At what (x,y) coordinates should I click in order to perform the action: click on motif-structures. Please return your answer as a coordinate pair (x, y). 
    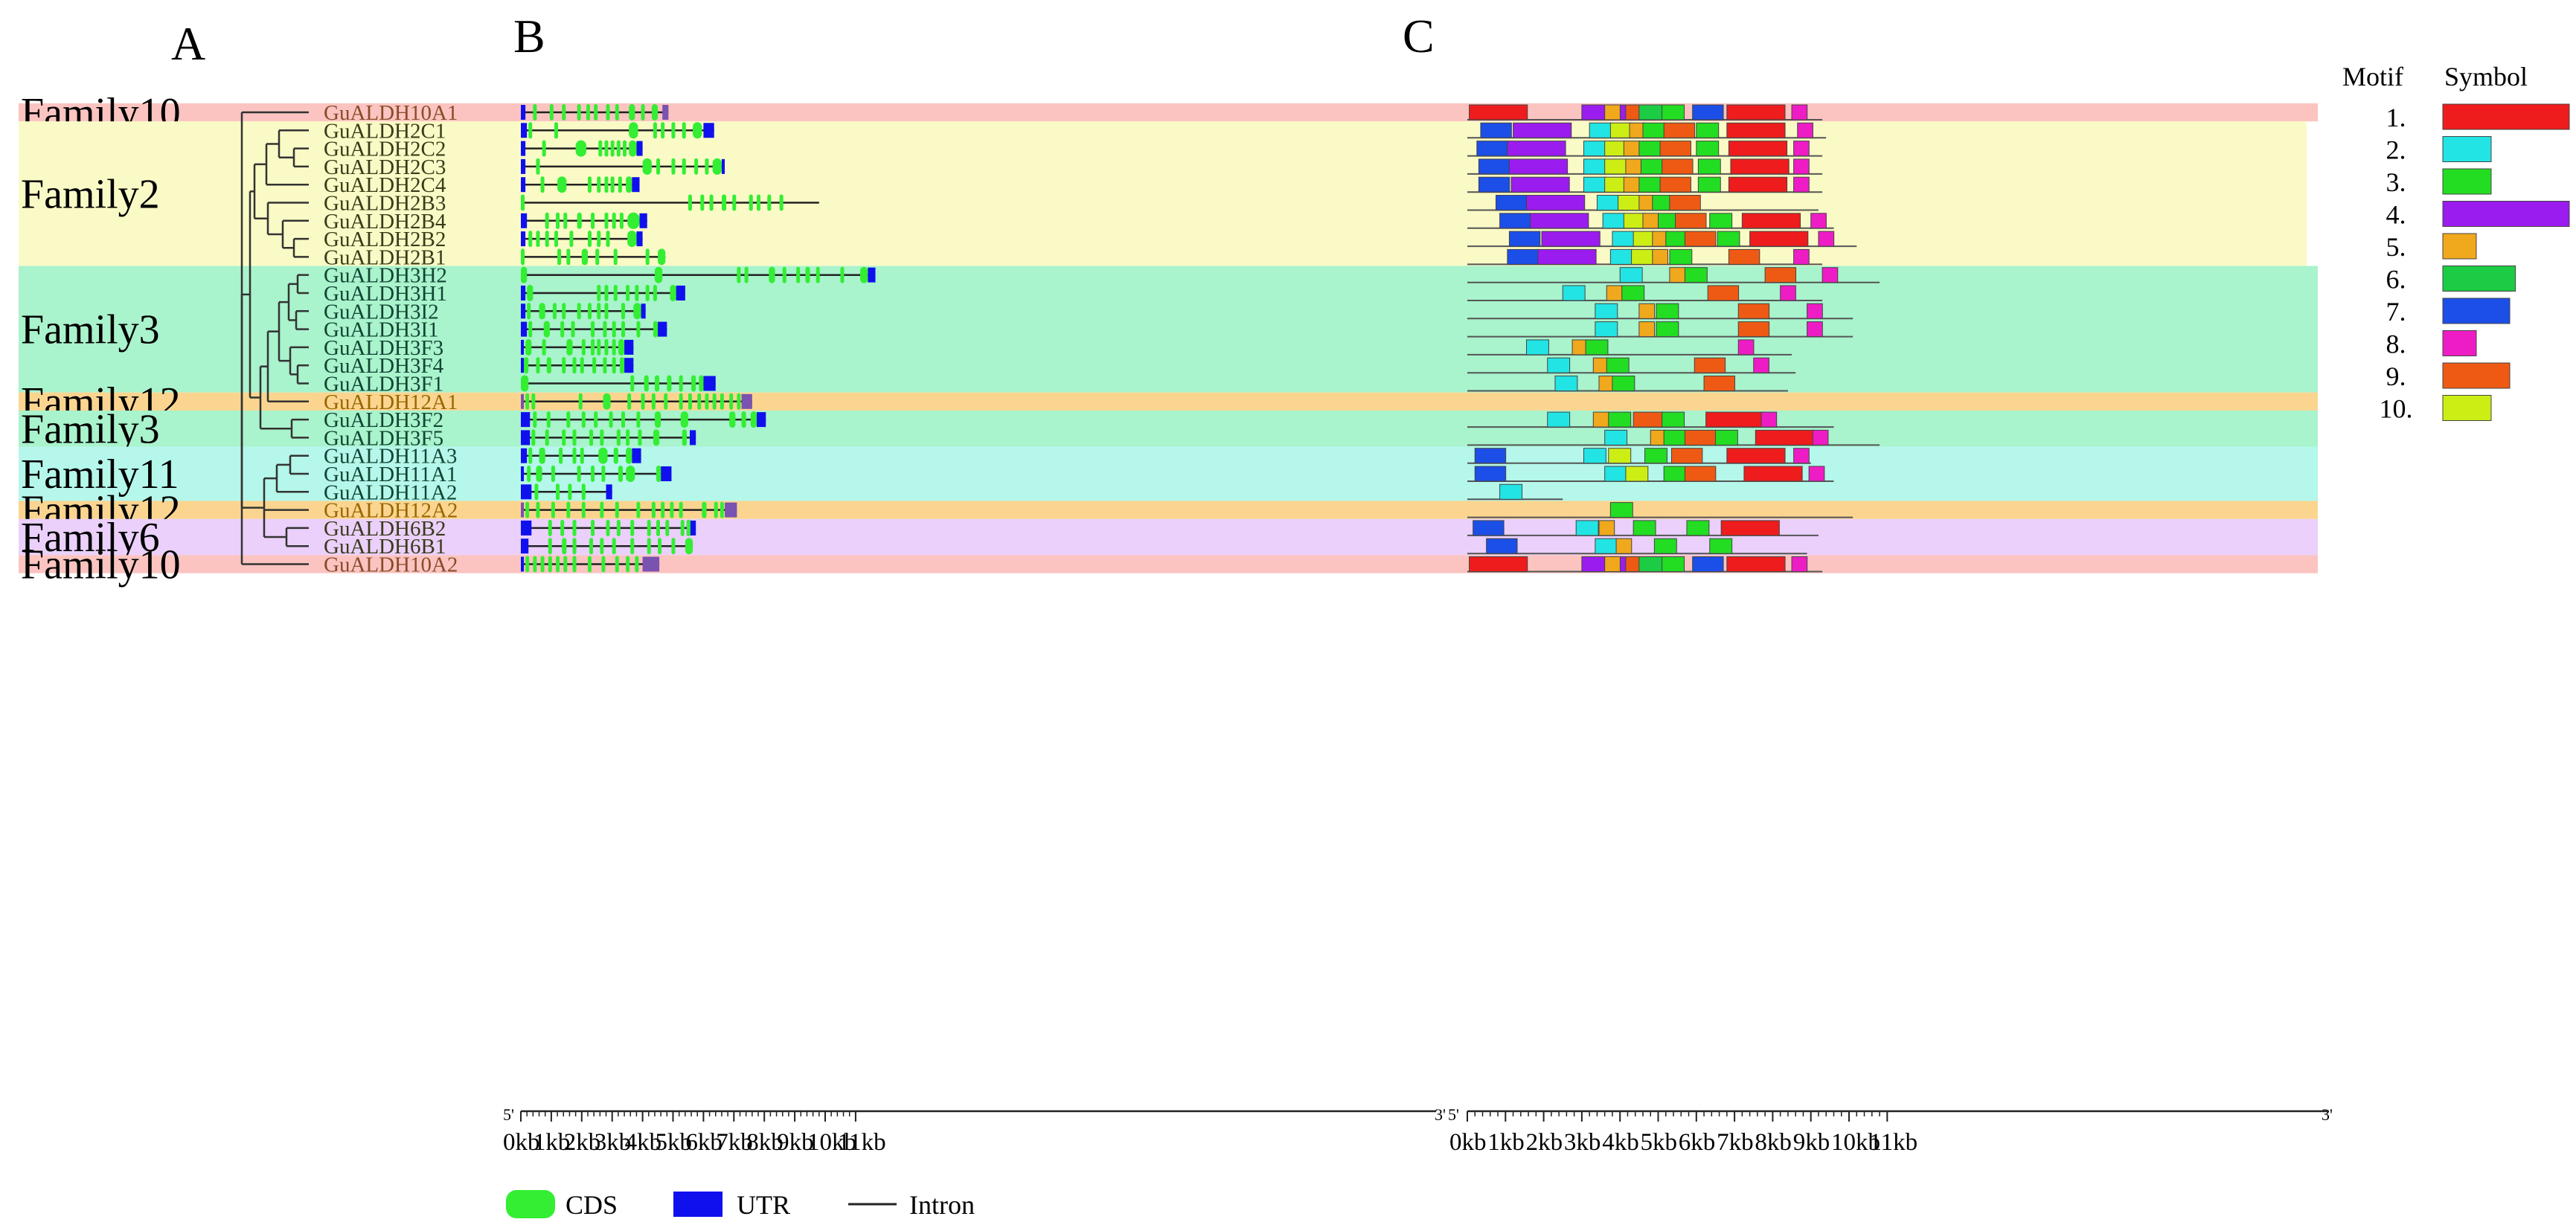
    Looking at the image, I should click on (1673, 338).